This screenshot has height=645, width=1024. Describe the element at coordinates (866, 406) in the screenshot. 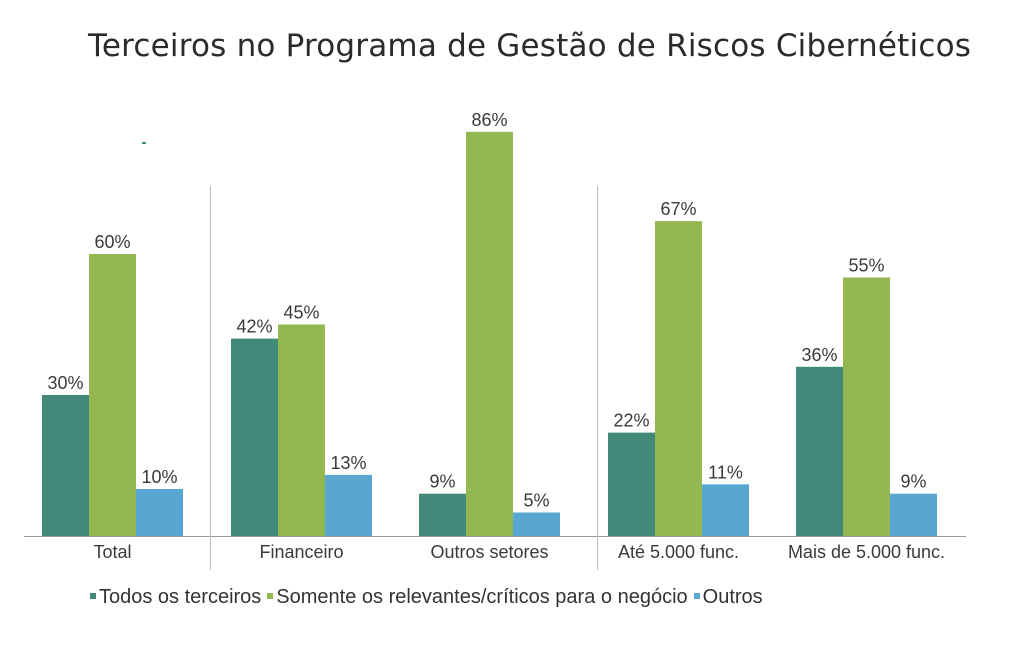

I see `bar-2-mais-de-5-000-func-` at that location.